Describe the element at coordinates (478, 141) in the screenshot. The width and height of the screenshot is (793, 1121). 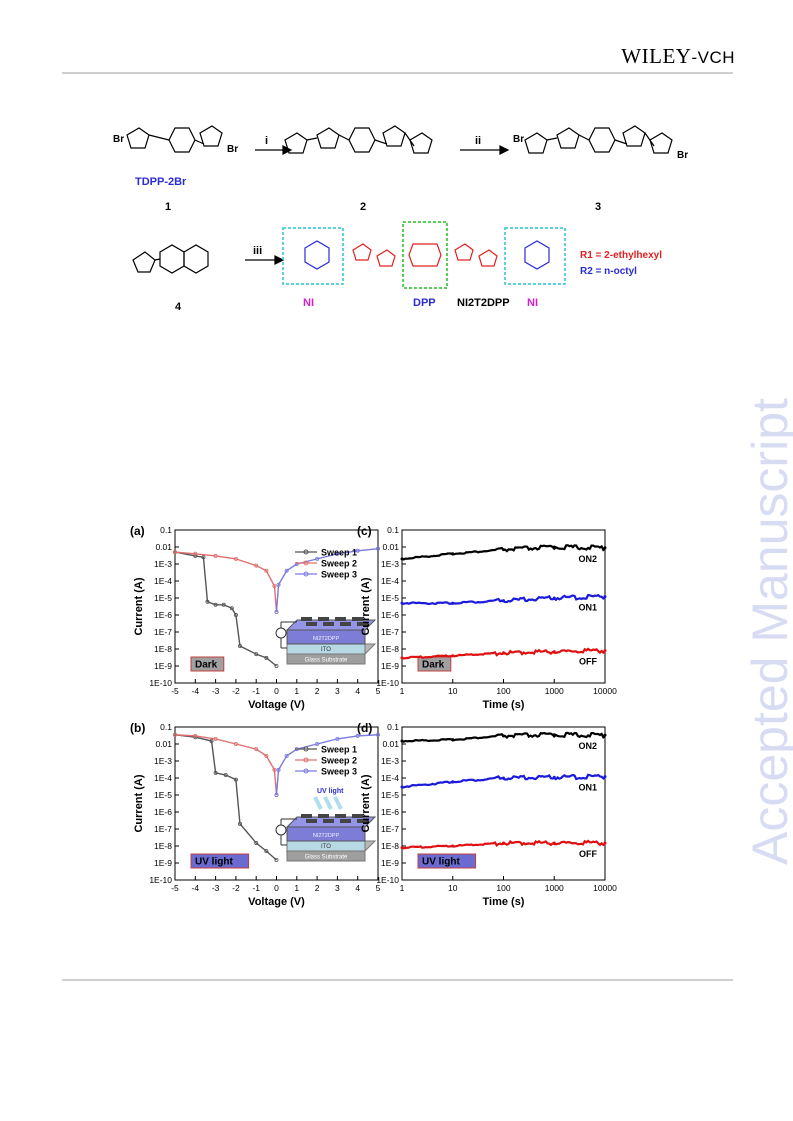
I see `step-ii: ii` at that location.